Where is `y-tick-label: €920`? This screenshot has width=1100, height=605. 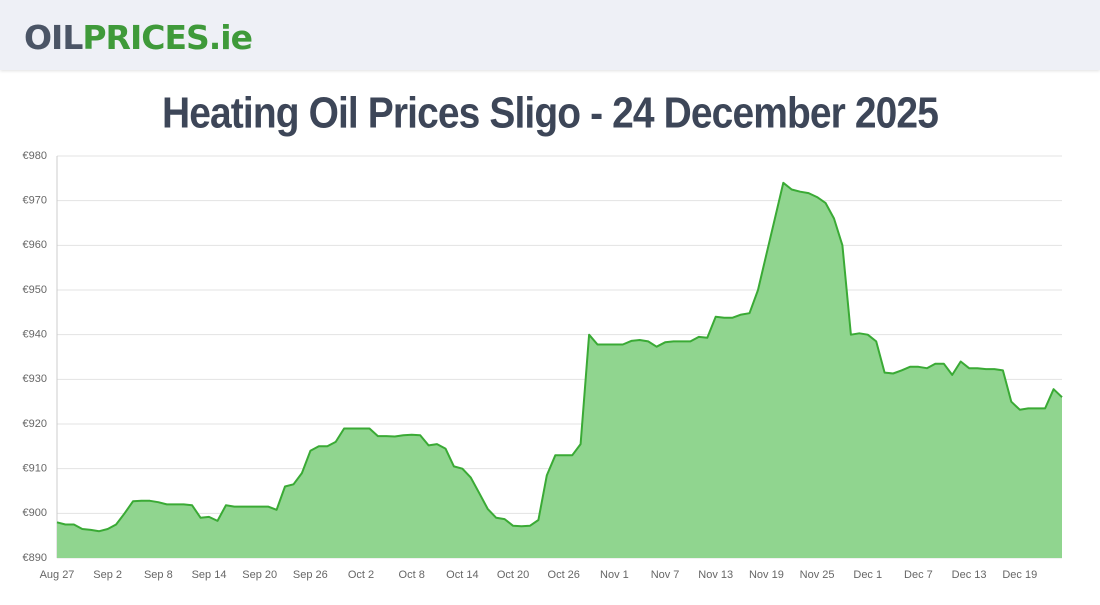
y-tick-label: €920 is located at coordinates (35, 424).